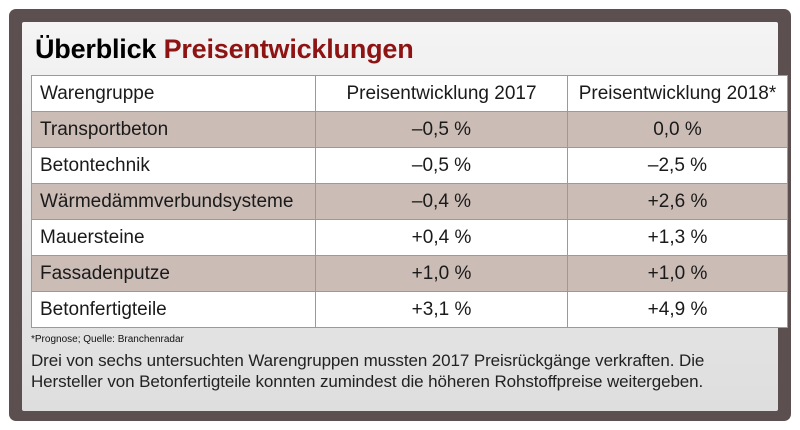 The width and height of the screenshot is (800, 430). What do you see at coordinates (173, 273) in the screenshot?
I see `cell-group: Fassadenputze` at bounding box center [173, 273].